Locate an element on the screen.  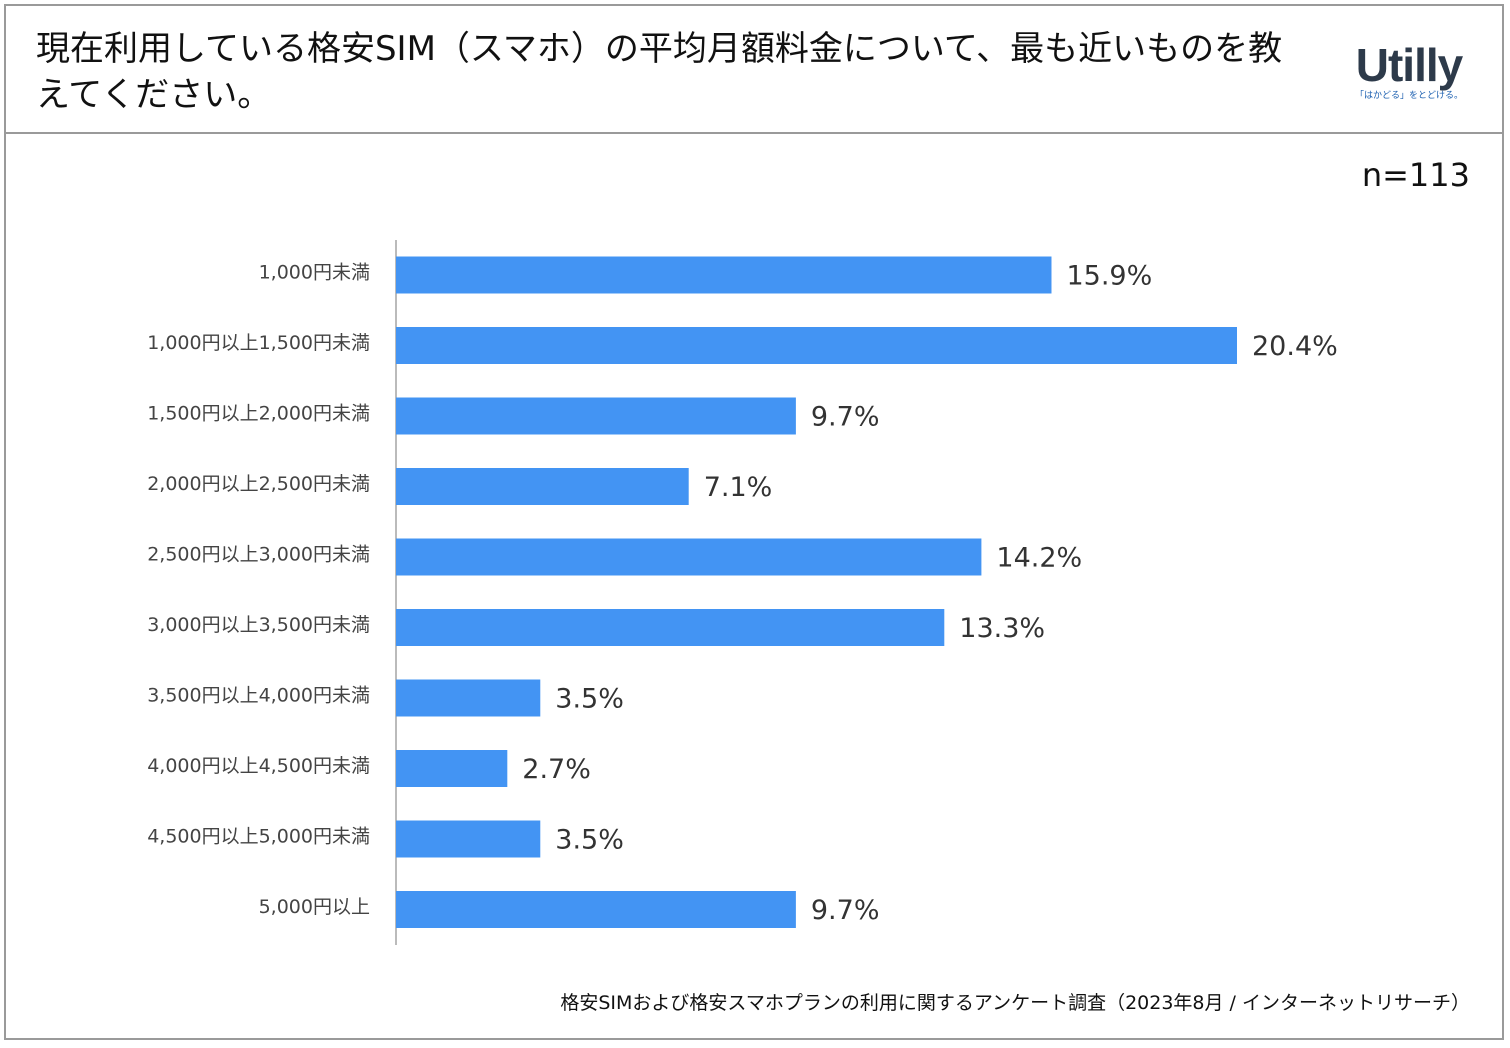
logo: Utilly 「はかどる」をとどける。 is located at coordinates (1409, 72).